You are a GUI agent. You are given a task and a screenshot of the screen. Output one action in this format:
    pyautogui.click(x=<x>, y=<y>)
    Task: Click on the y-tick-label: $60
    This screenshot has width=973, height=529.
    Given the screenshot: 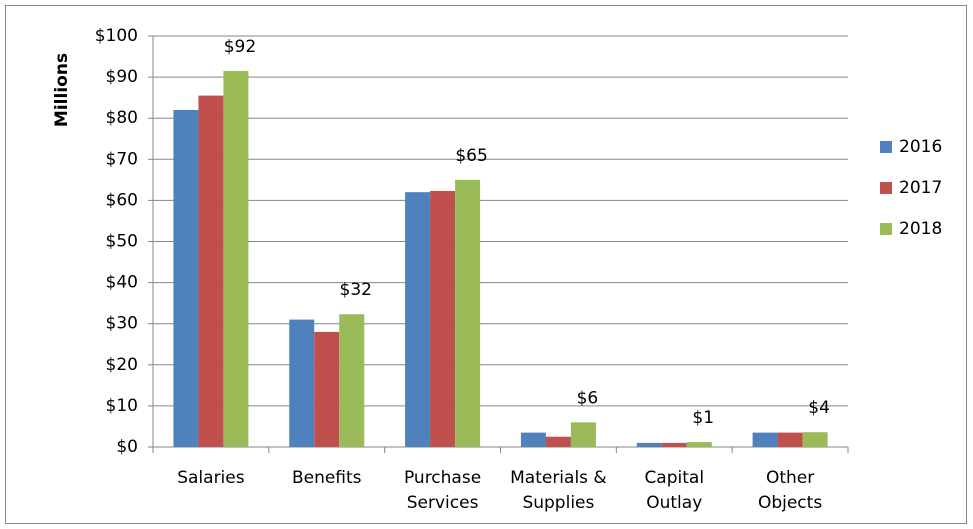 What is the action you would take?
    pyautogui.click(x=122, y=200)
    